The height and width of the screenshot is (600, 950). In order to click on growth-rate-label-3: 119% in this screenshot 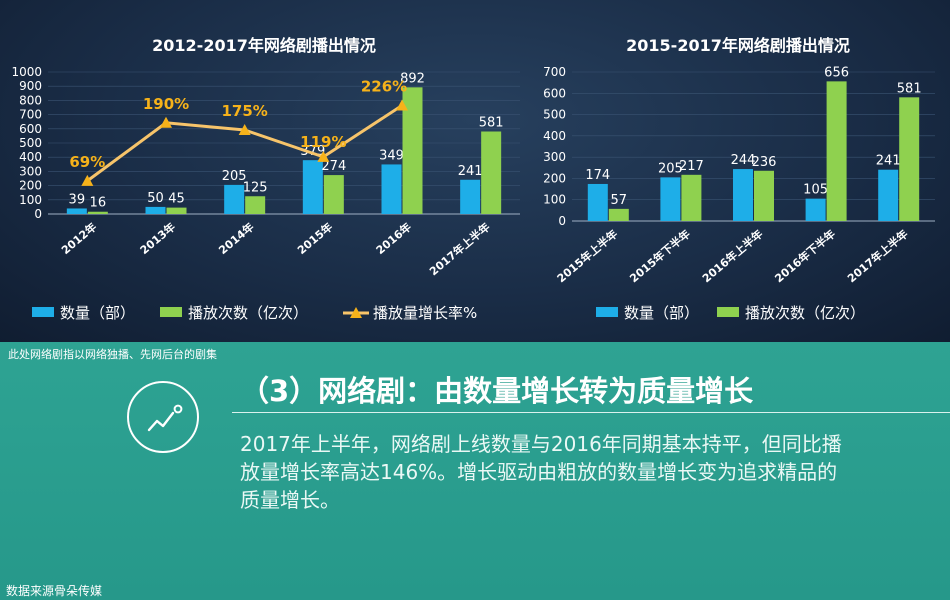, I will do `click(323, 142)`.